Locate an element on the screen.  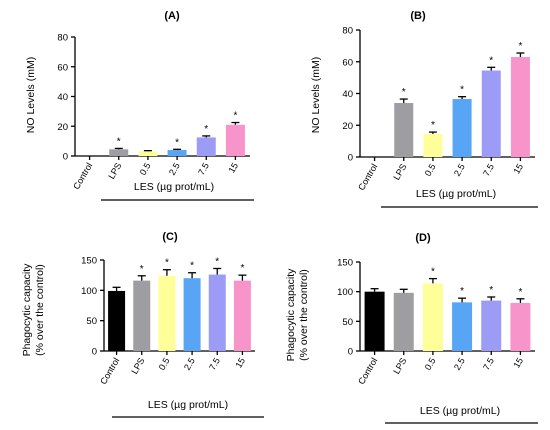
y-tick-label: 50 is located at coordinates (347, 322).